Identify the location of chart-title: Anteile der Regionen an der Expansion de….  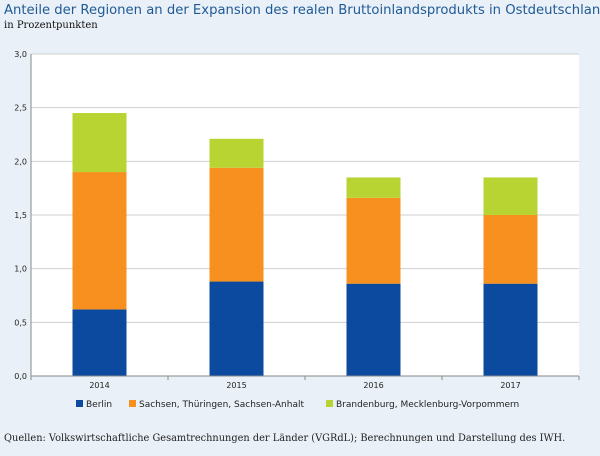
(302, 10).